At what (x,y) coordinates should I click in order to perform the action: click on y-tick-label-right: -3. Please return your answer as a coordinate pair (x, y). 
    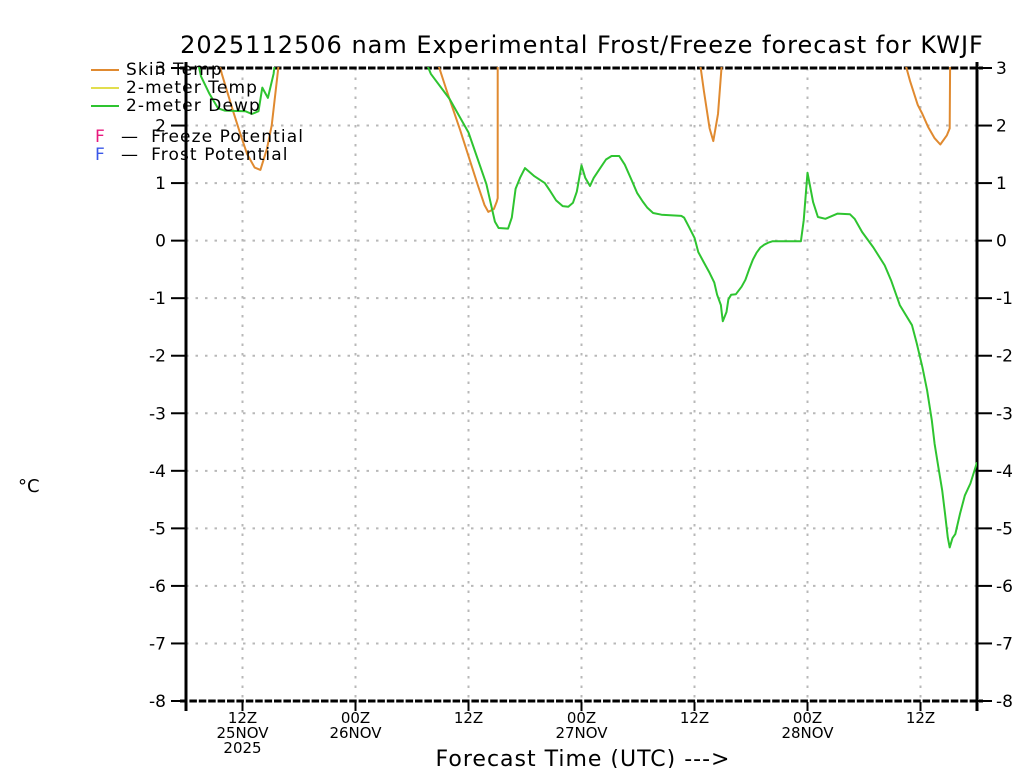
    Looking at the image, I should click on (1004, 414).